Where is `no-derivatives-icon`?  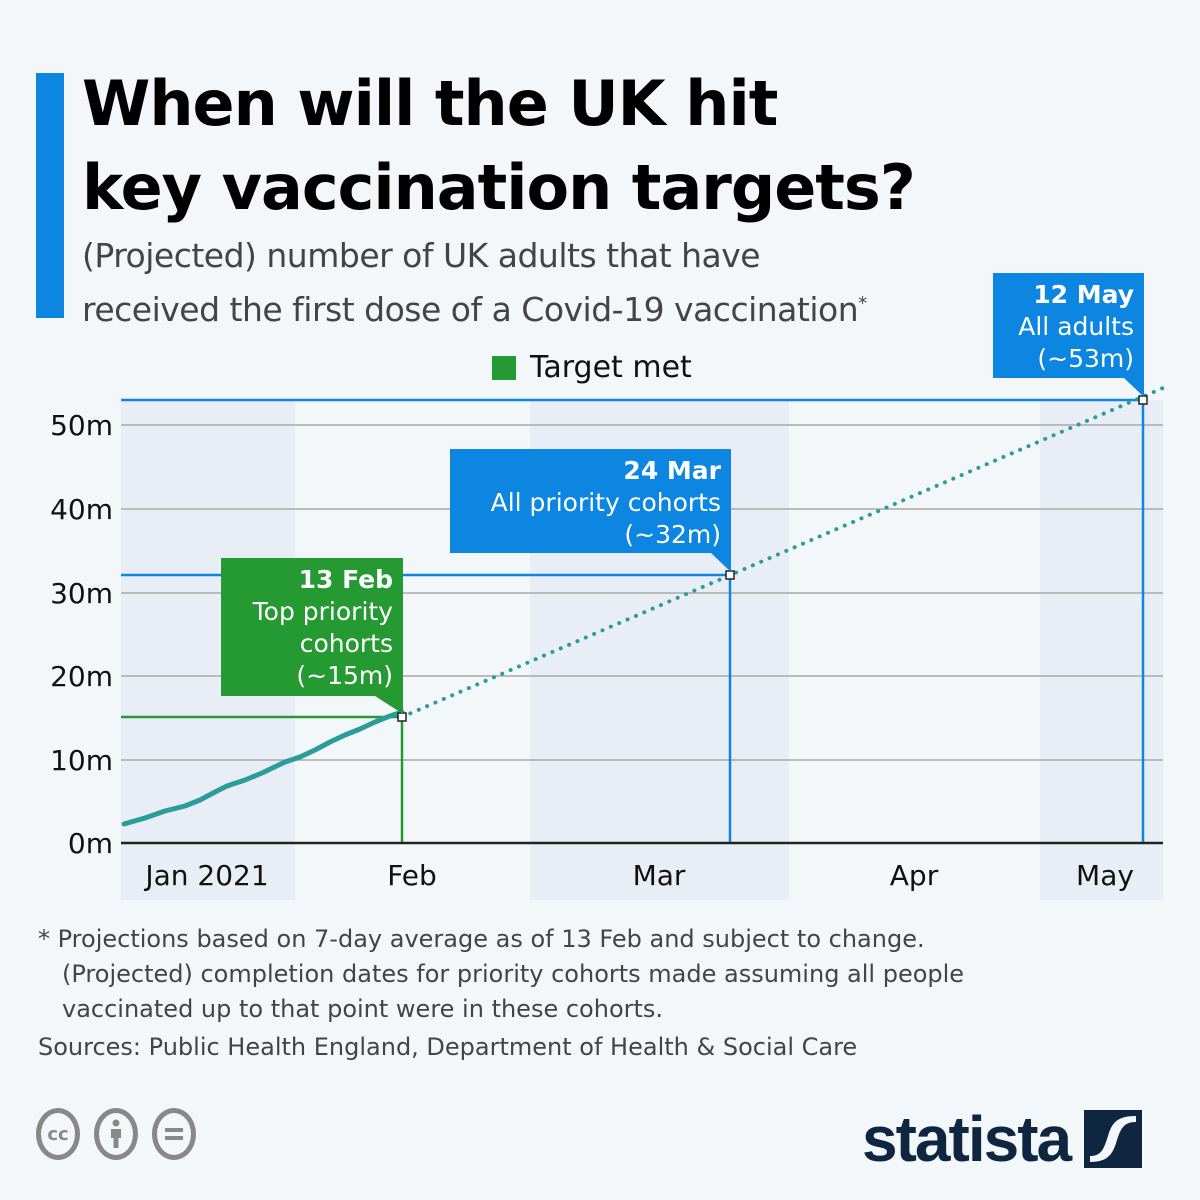
no-derivatives-icon is located at coordinates (174, 1134).